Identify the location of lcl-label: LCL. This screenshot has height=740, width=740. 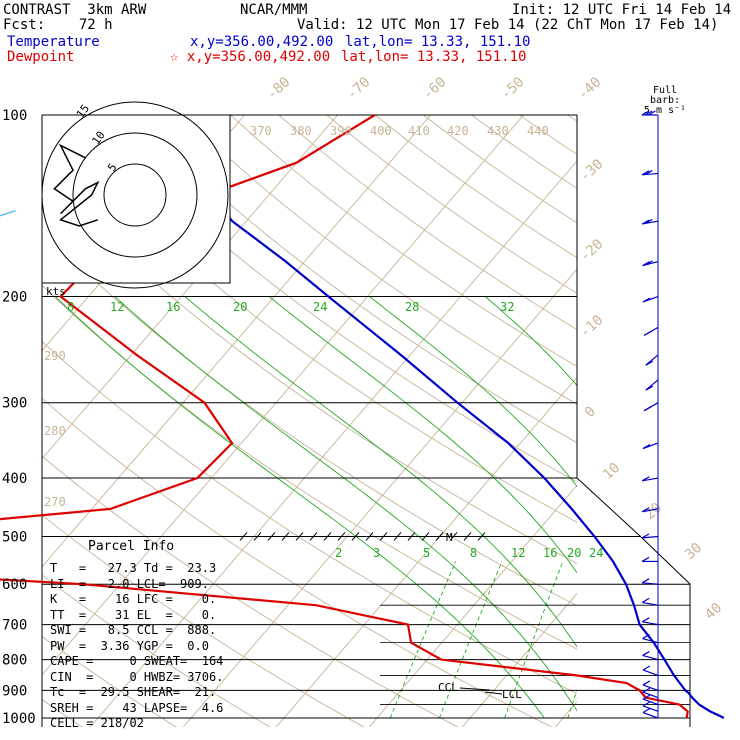
(512, 694).